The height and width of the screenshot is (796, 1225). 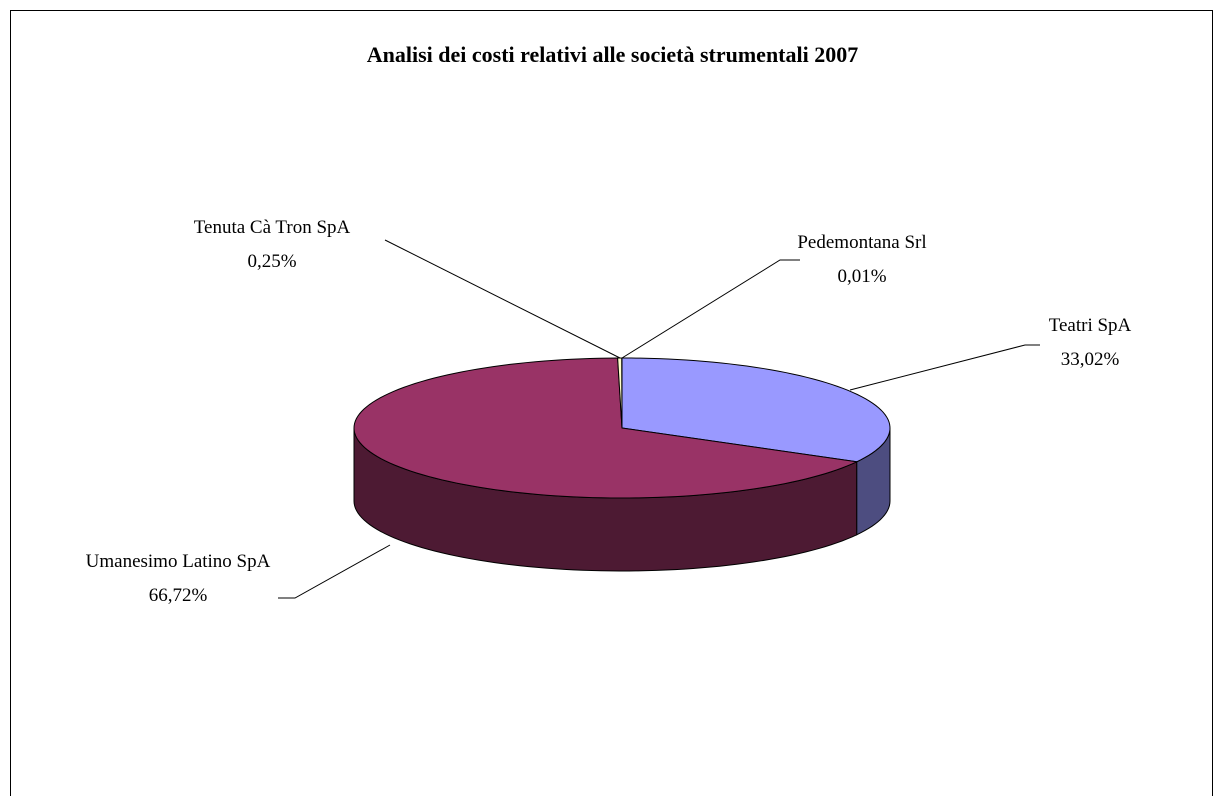 What do you see at coordinates (1090, 325) in the screenshot?
I see `slice-label: Teatri SpA` at bounding box center [1090, 325].